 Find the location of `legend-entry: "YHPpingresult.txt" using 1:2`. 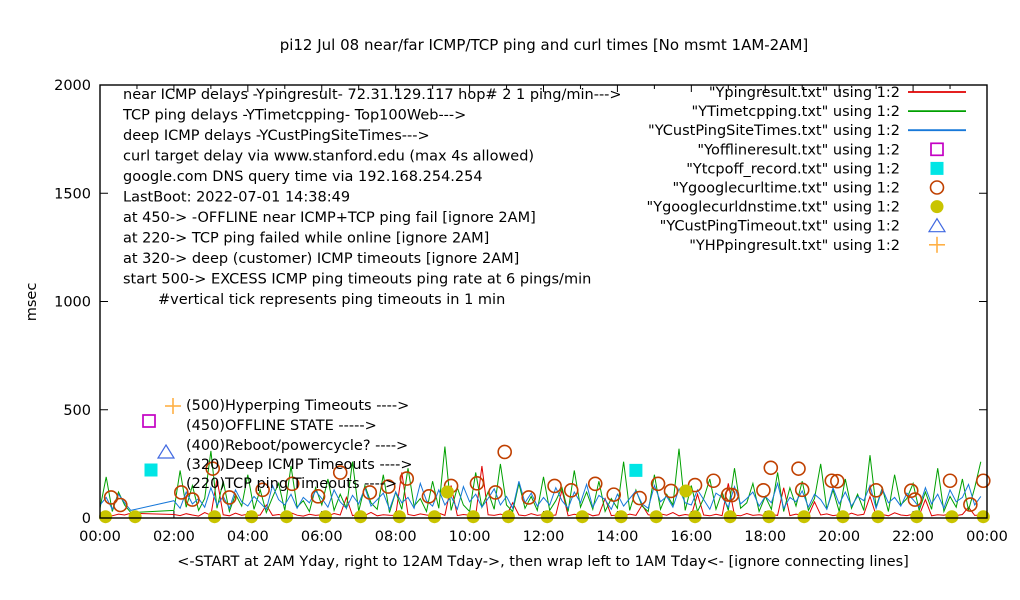

legend-entry: "YHPpingresult.txt" using 1:2 is located at coordinates (817, 245).